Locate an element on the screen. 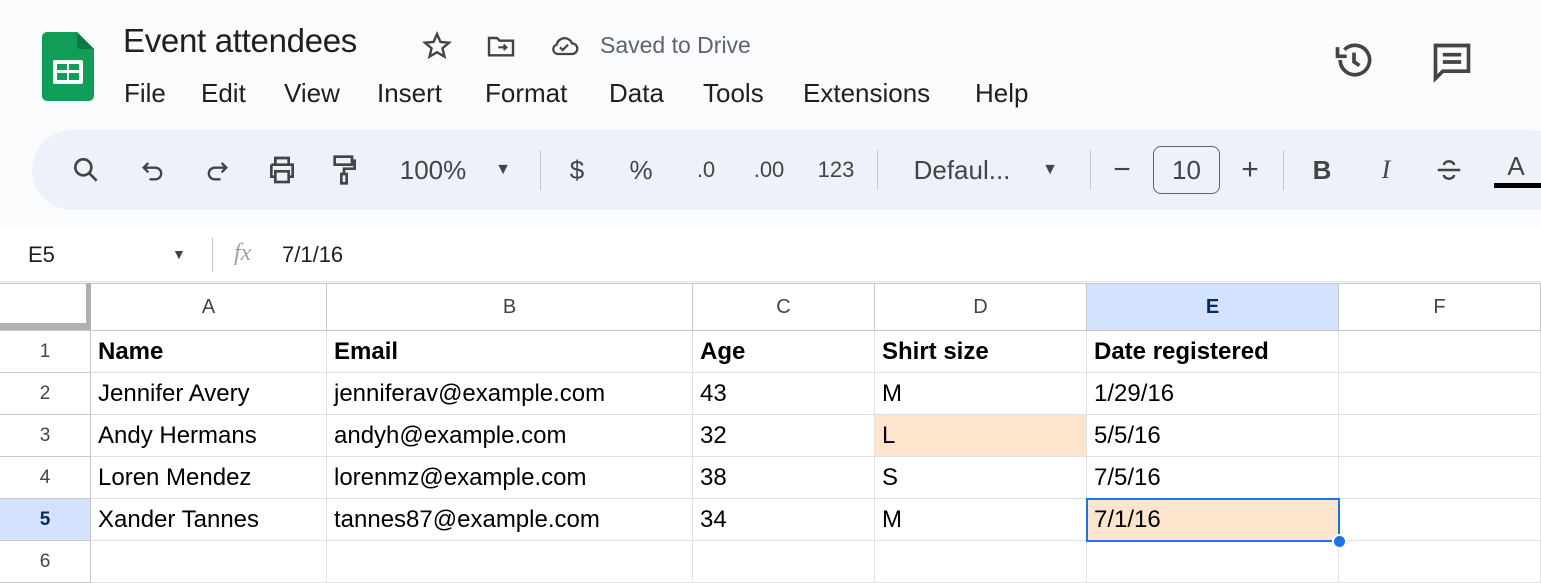  cell-c6 is located at coordinates (784, 562).